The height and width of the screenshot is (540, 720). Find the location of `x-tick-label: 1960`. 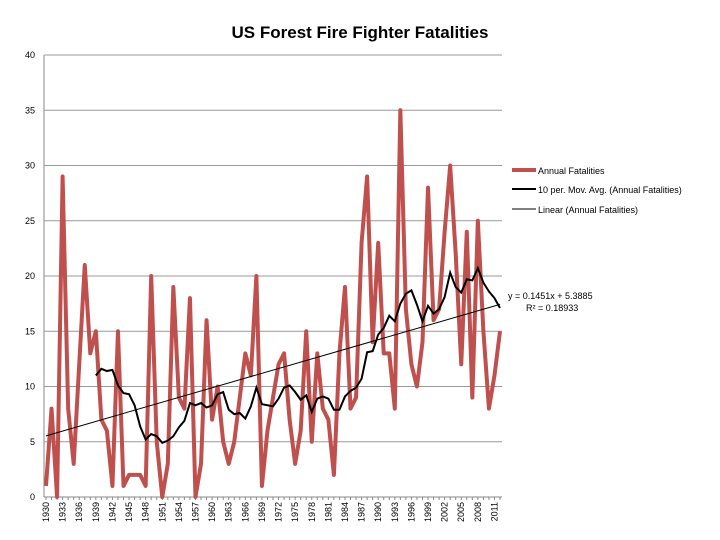

x-tick-label: 1960 is located at coordinates (212, 512).